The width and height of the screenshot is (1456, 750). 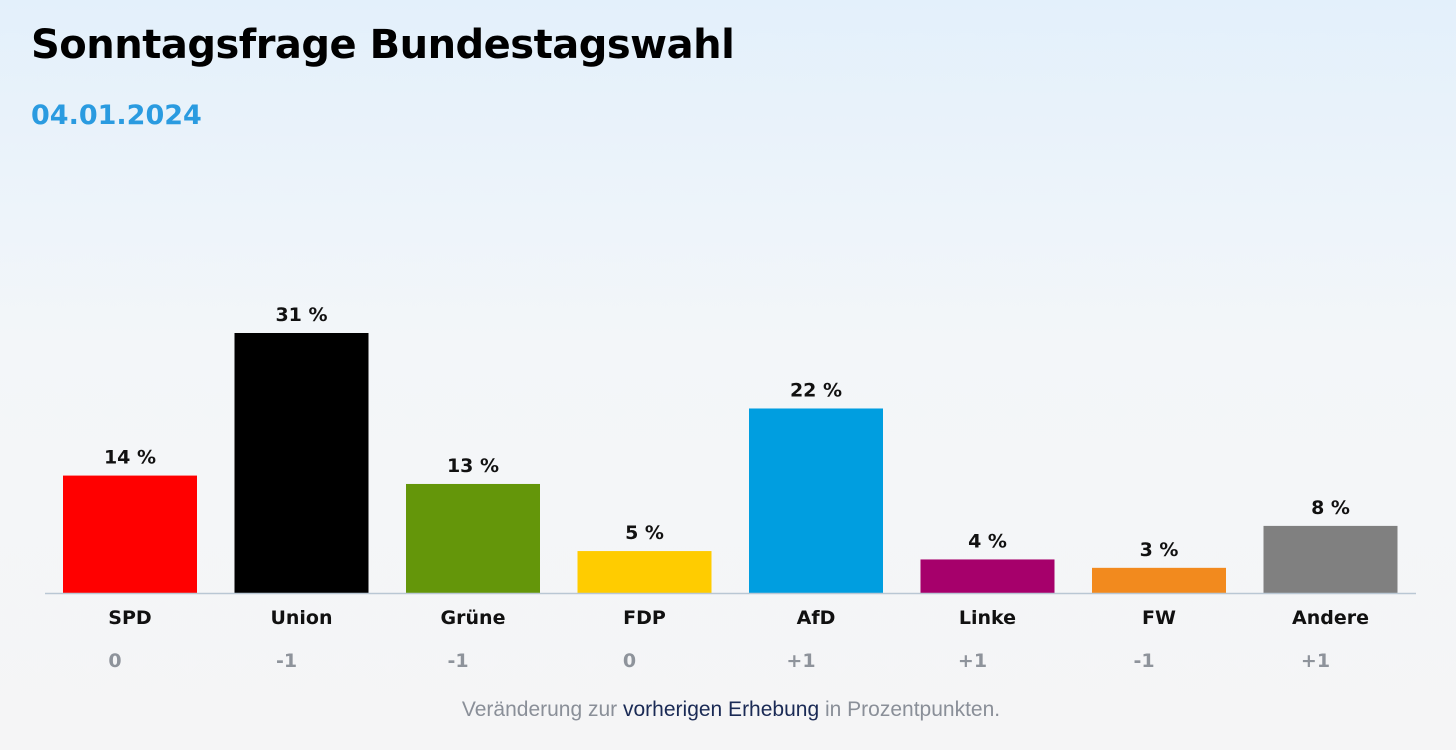 What do you see at coordinates (644, 572) in the screenshot?
I see `bar-fdp` at bounding box center [644, 572].